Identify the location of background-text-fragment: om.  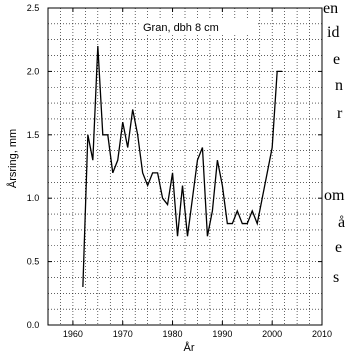
(334, 195).